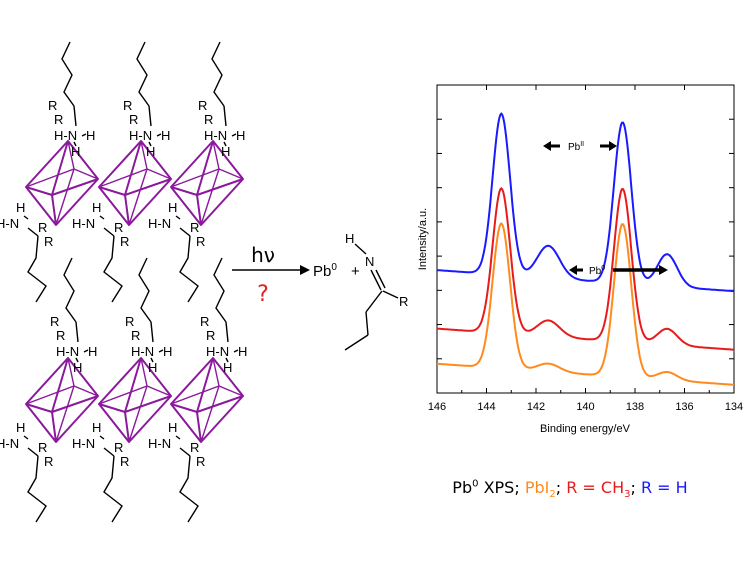 This screenshot has width=750, height=563. I want to click on imine-h-label: H, so click(349, 238).